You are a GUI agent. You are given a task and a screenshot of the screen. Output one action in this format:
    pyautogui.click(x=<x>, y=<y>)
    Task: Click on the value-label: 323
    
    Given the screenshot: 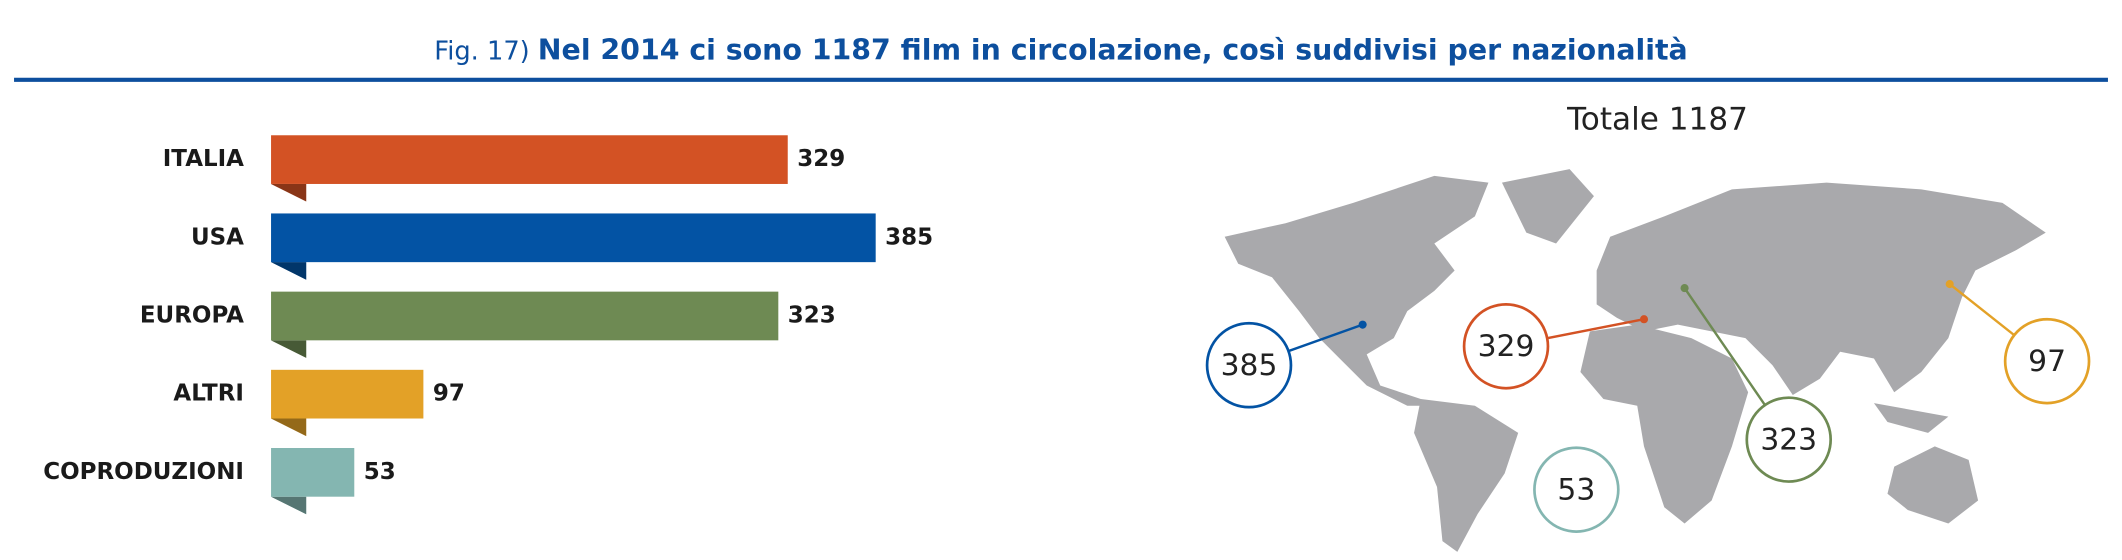 What is the action you would take?
    pyautogui.click(x=812, y=315)
    